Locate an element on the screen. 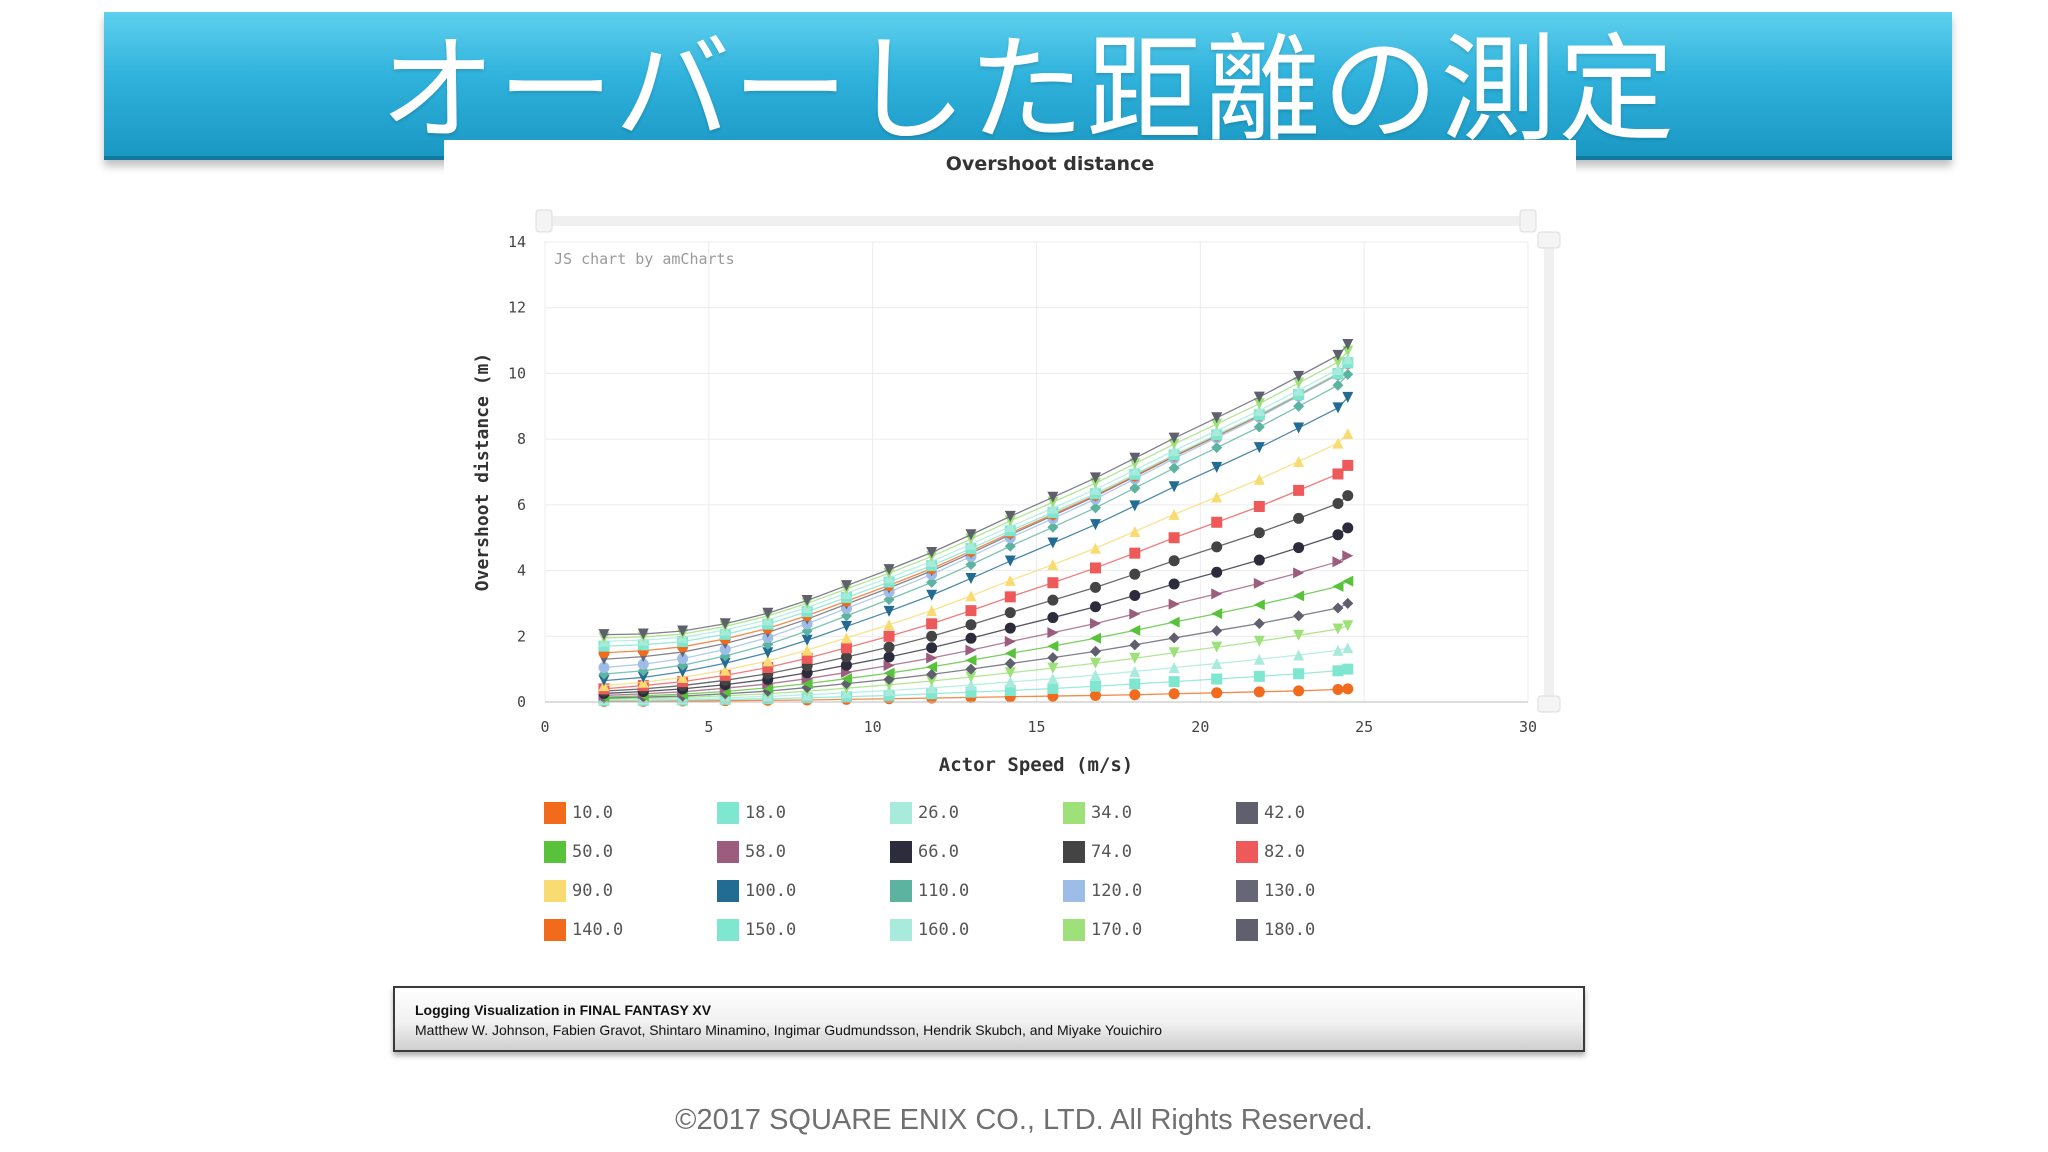 This screenshot has width=2048, height=1152. legend-item-82.0: 82.0 is located at coordinates (1270, 852).